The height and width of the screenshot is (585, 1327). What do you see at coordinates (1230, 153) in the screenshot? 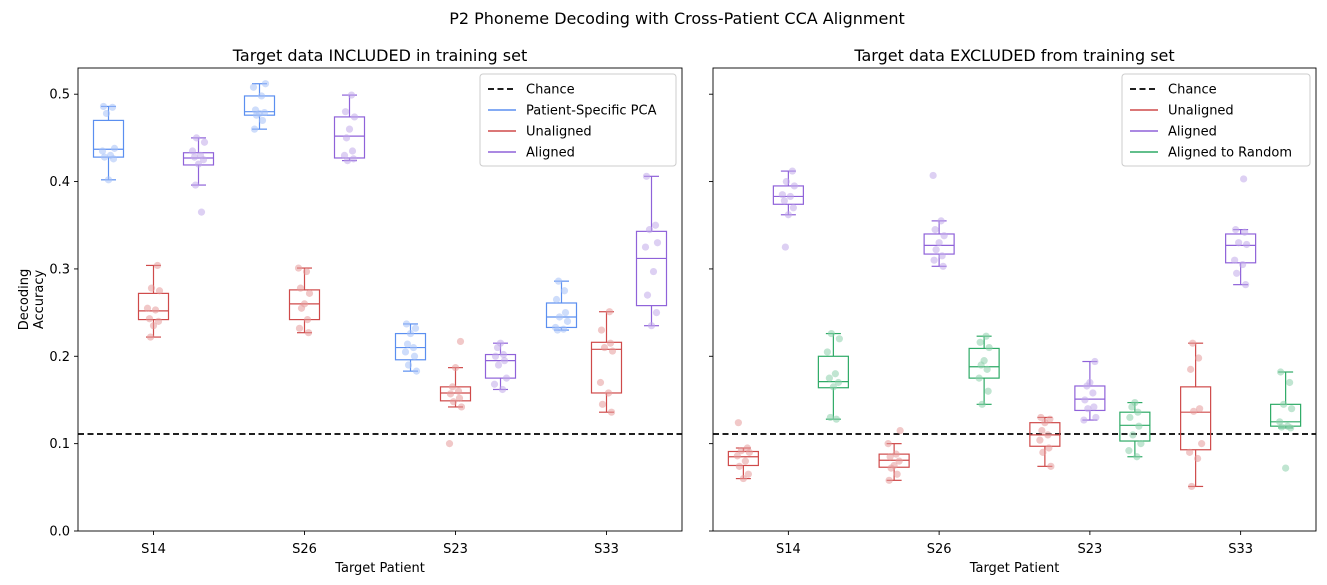
I see `legend-label-aligned-to-random: Aligned to Random` at bounding box center [1230, 153].